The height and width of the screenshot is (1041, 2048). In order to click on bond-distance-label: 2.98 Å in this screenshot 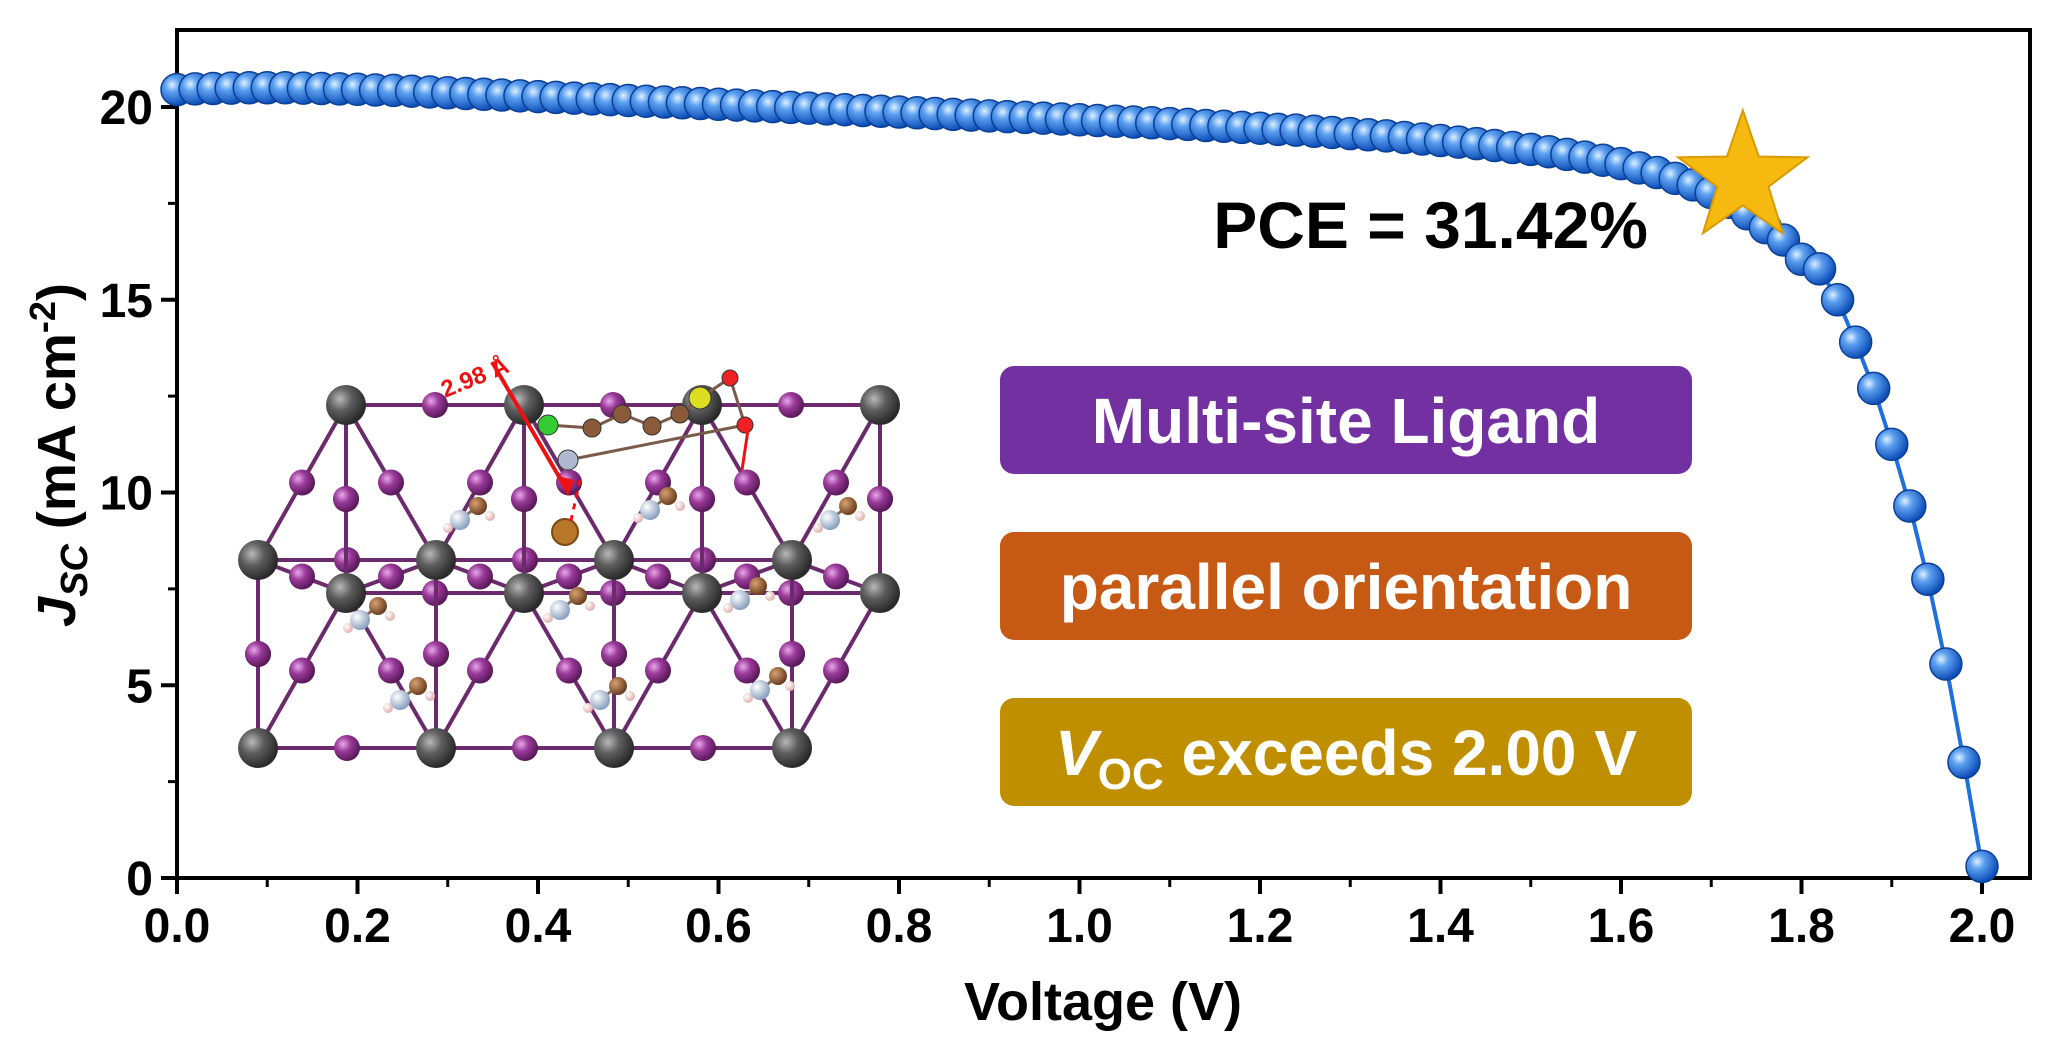, I will do `click(475, 377)`.